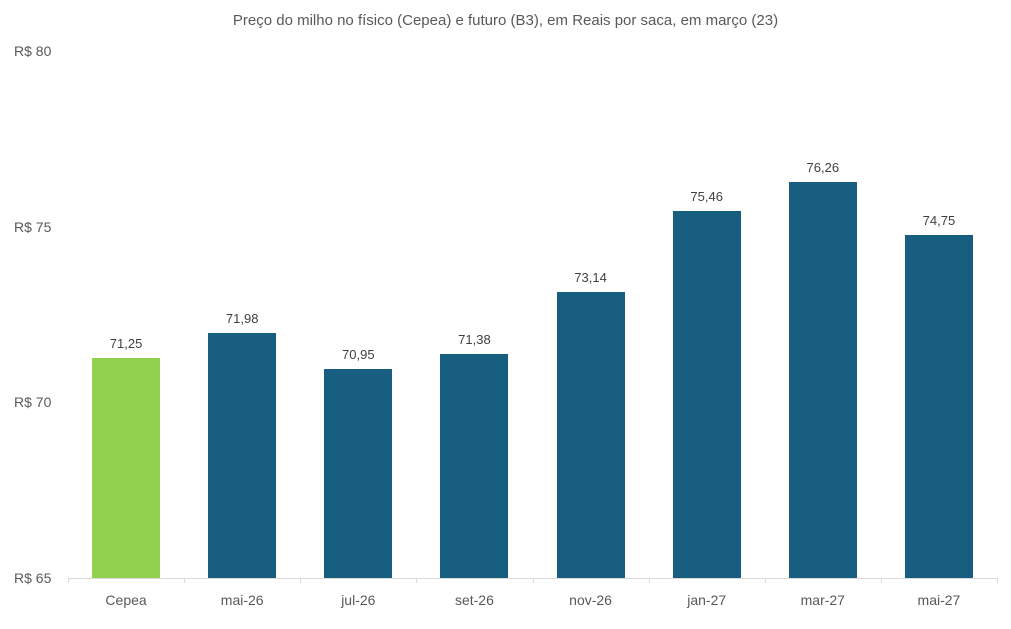  What do you see at coordinates (33, 402) in the screenshot?
I see `y-tick-label: R$ 70` at bounding box center [33, 402].